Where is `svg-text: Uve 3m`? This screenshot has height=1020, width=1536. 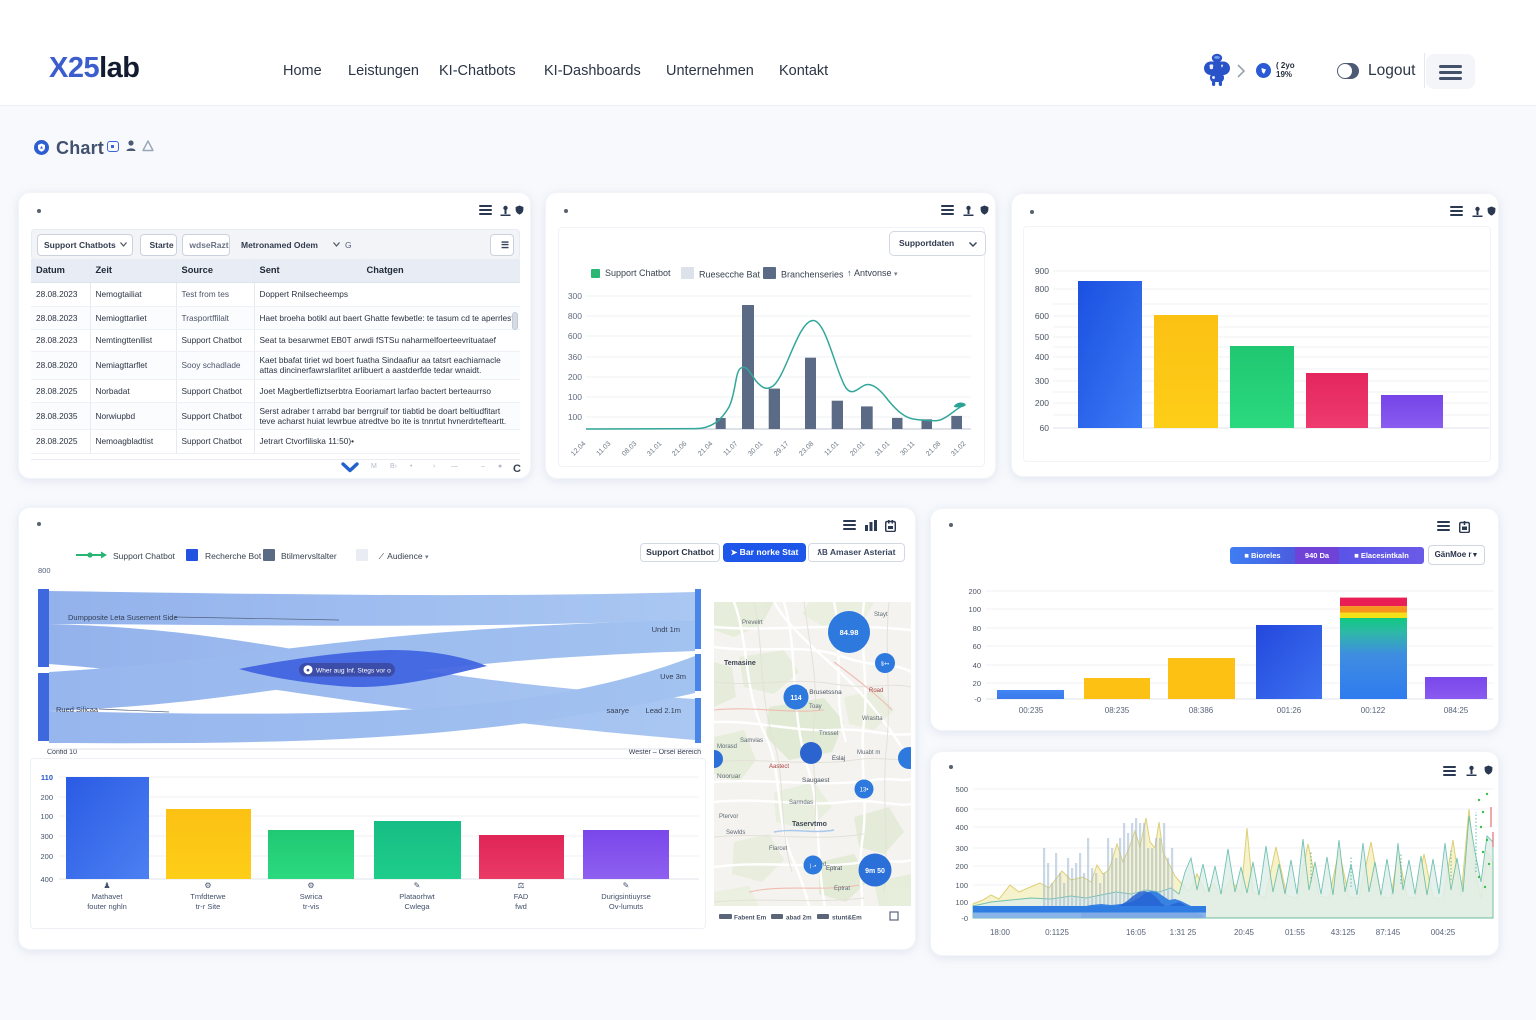 svg-text: Uve 3m is located at coordinates (673, 676).